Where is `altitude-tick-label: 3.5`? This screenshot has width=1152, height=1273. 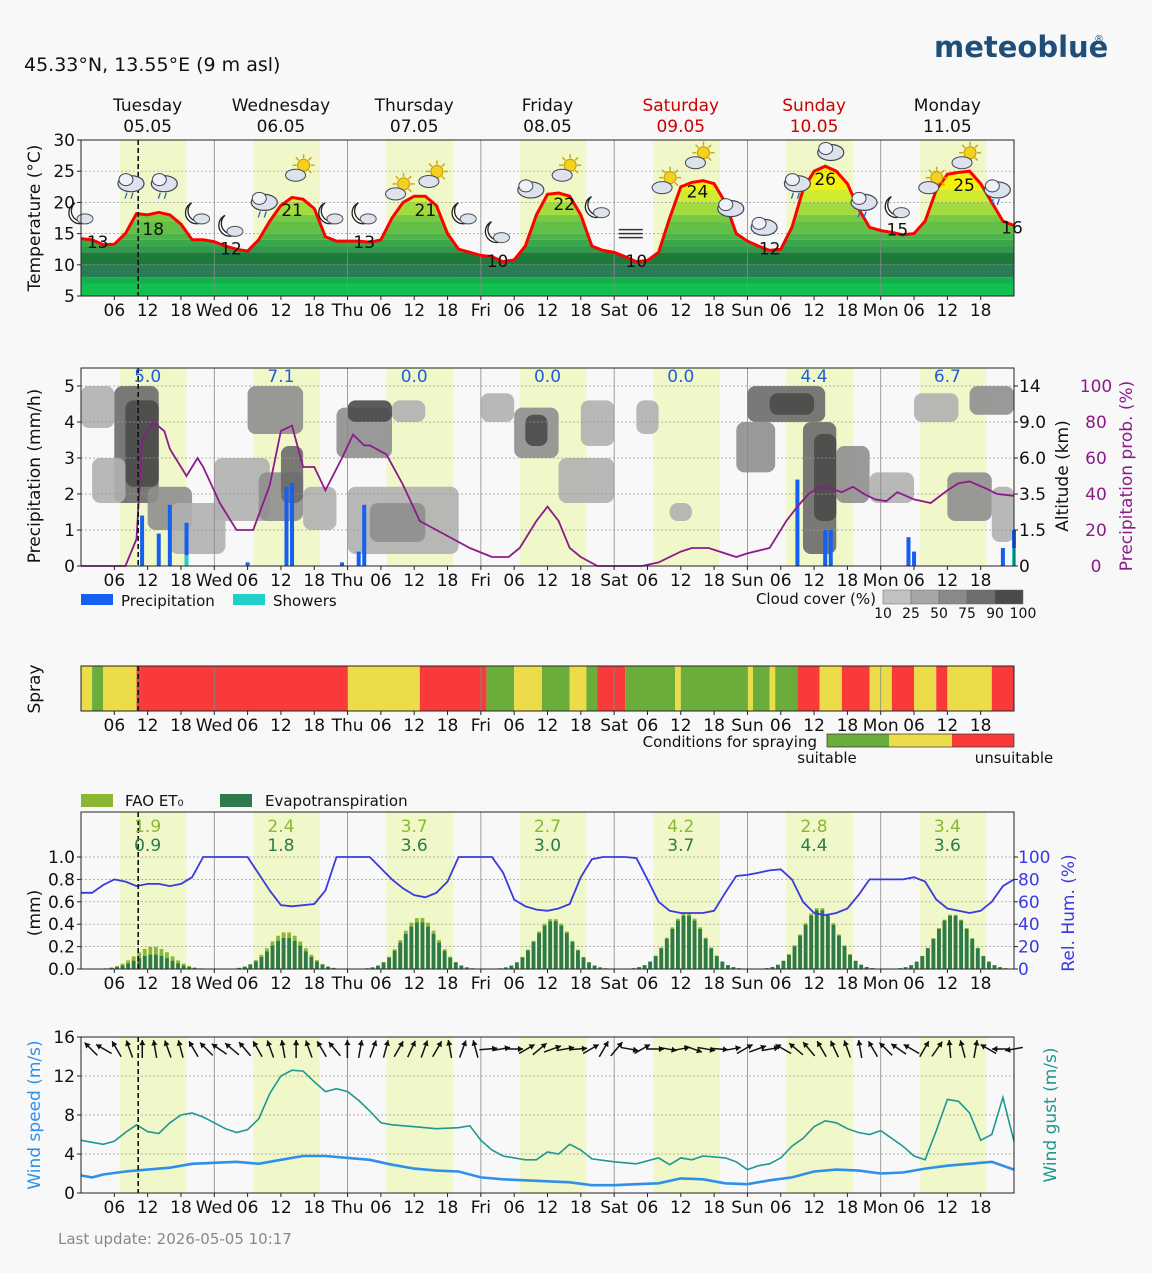 altitude-tick-label: 3.5 is located at coordinates (1032, 495).